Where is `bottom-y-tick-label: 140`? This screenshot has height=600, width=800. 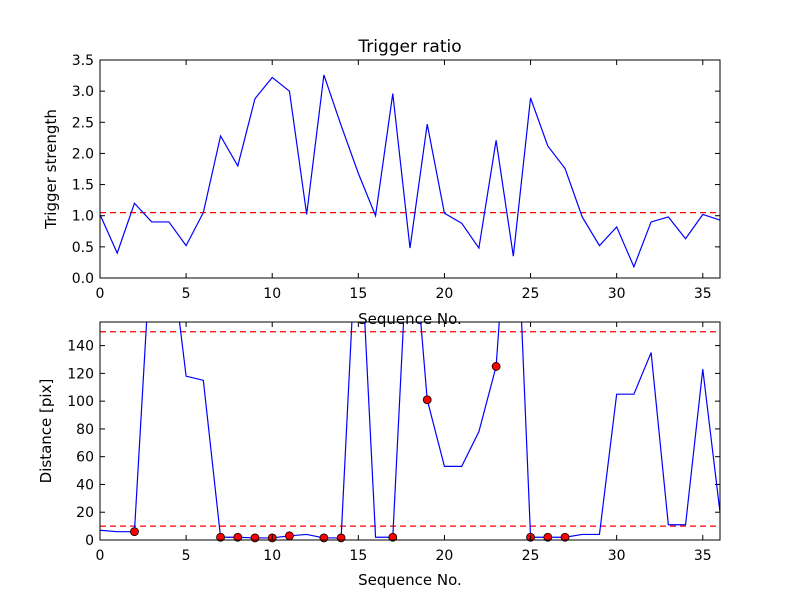 bottom-y-tick-label: 140 is located at coordinates (80, 347).